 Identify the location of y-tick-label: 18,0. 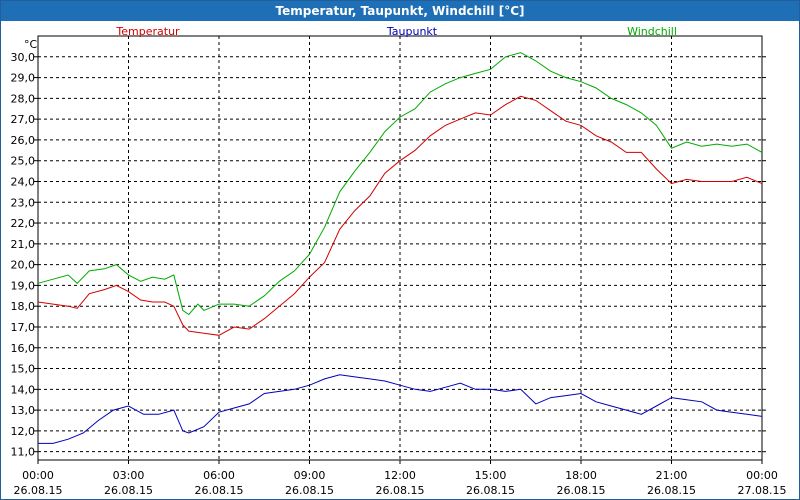
(23, 306).